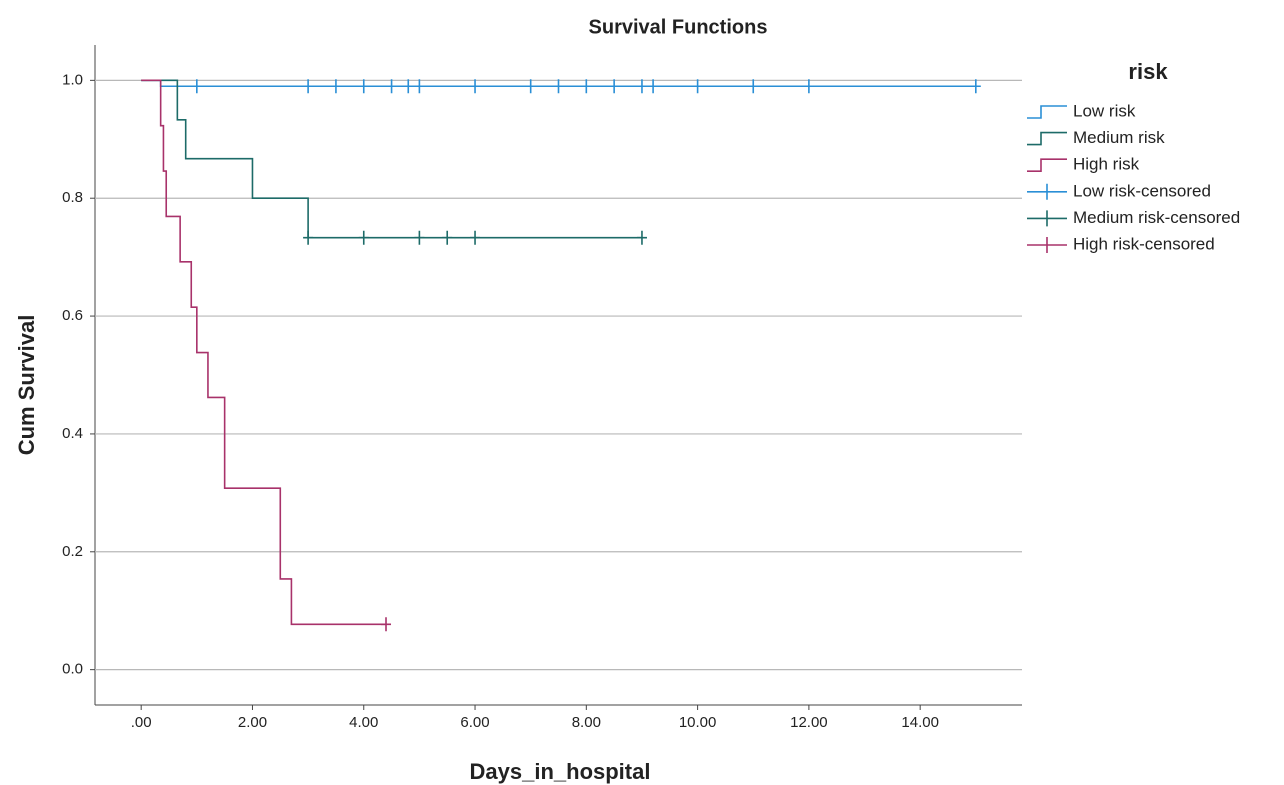 Image resolution: width=1284 pixels, height=785 pixels. I want to click on x-tick-label: 2.00, so click(252, 722).